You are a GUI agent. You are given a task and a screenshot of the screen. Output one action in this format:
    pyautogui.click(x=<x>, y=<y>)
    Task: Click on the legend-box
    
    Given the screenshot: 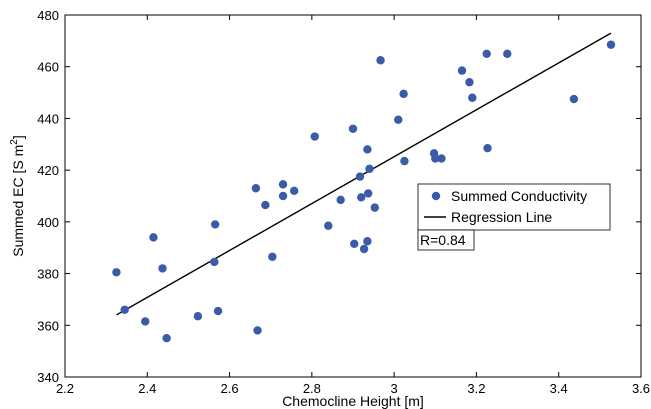 What is the action you would take?
    pyautogui.click(x=514, y=207)
    